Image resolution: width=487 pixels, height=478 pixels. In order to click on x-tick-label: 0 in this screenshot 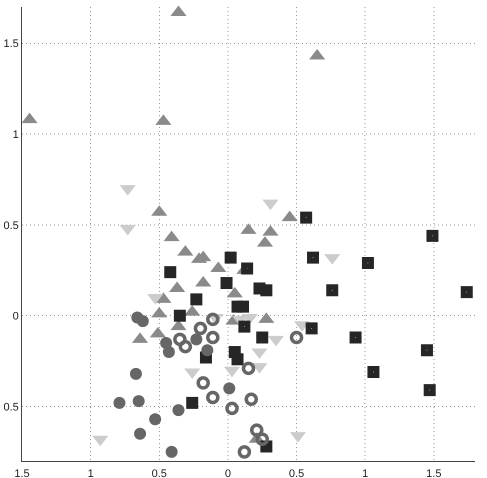, I will do `click(227, 473)`.